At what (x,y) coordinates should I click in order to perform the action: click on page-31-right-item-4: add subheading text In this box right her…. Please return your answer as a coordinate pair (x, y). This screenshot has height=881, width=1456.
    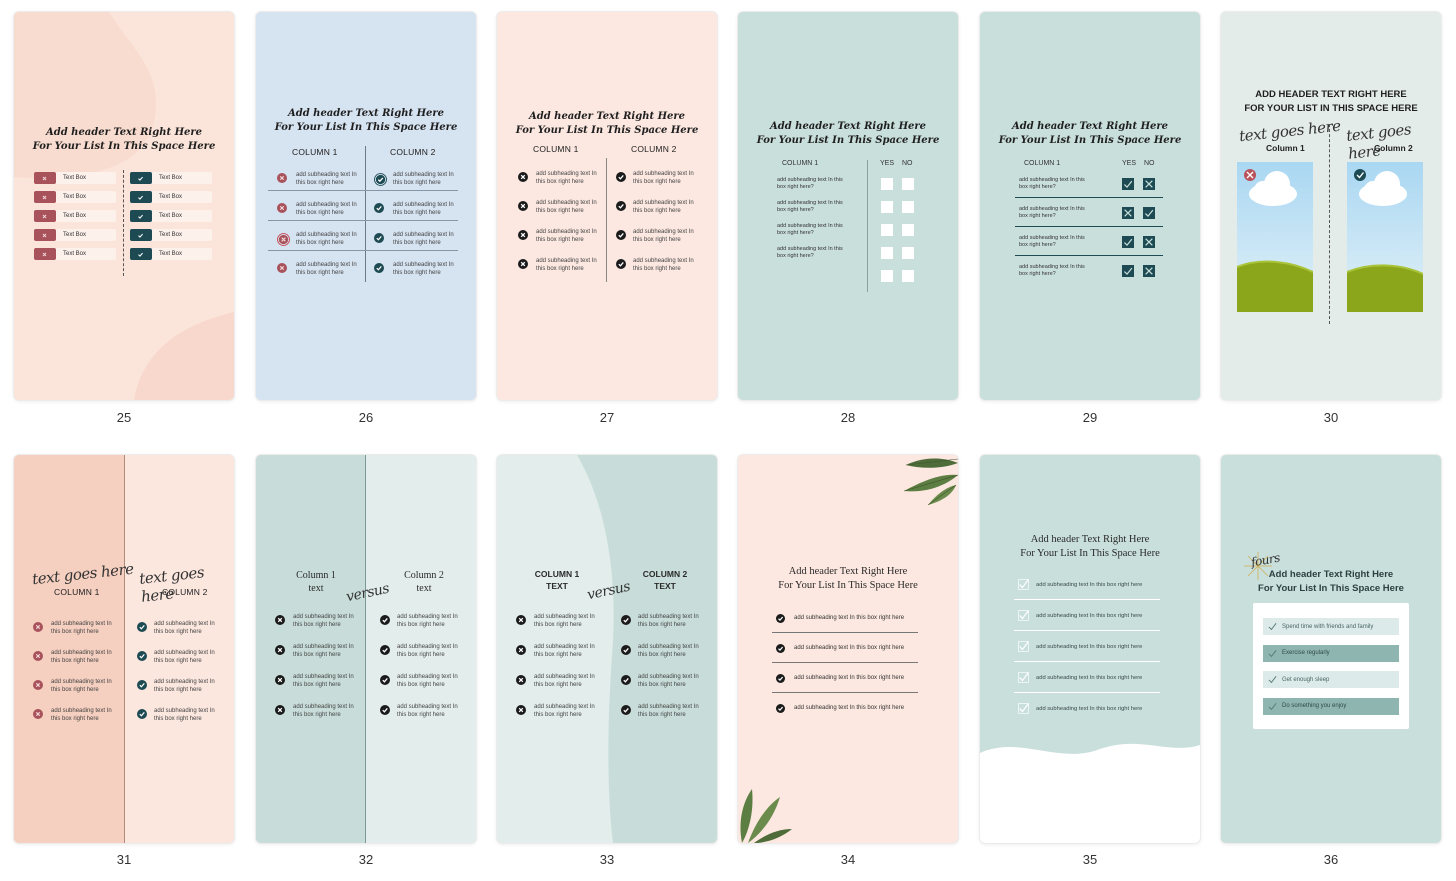
    Looking at the image, I should click on (184, 715).